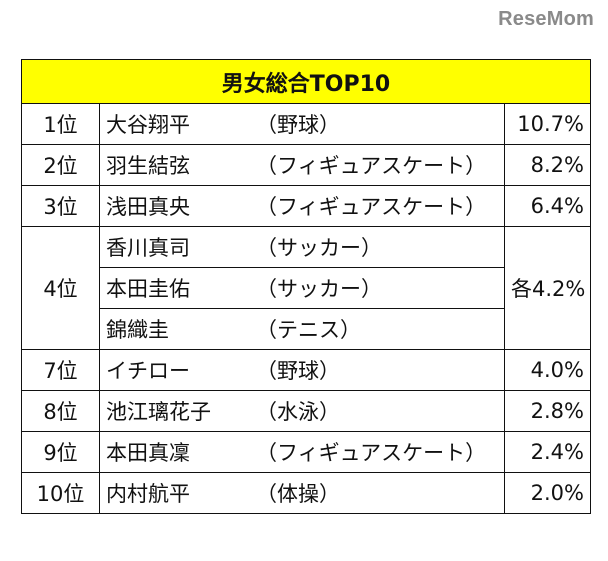 This screenshot has width=608, height=561. I want to click on athlete-cell: イチロー （野球）, so click(302, 370).